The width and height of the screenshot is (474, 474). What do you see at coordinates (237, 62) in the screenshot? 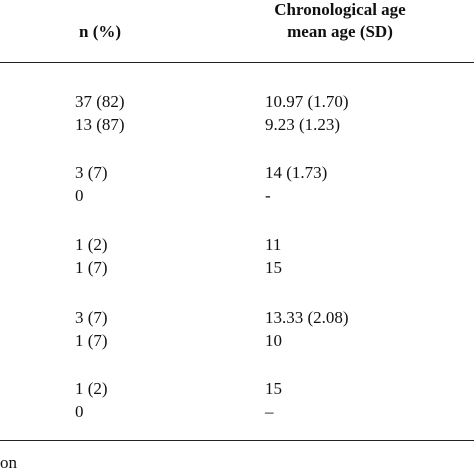
I see `header-rule` at bounding box center [237, 62].